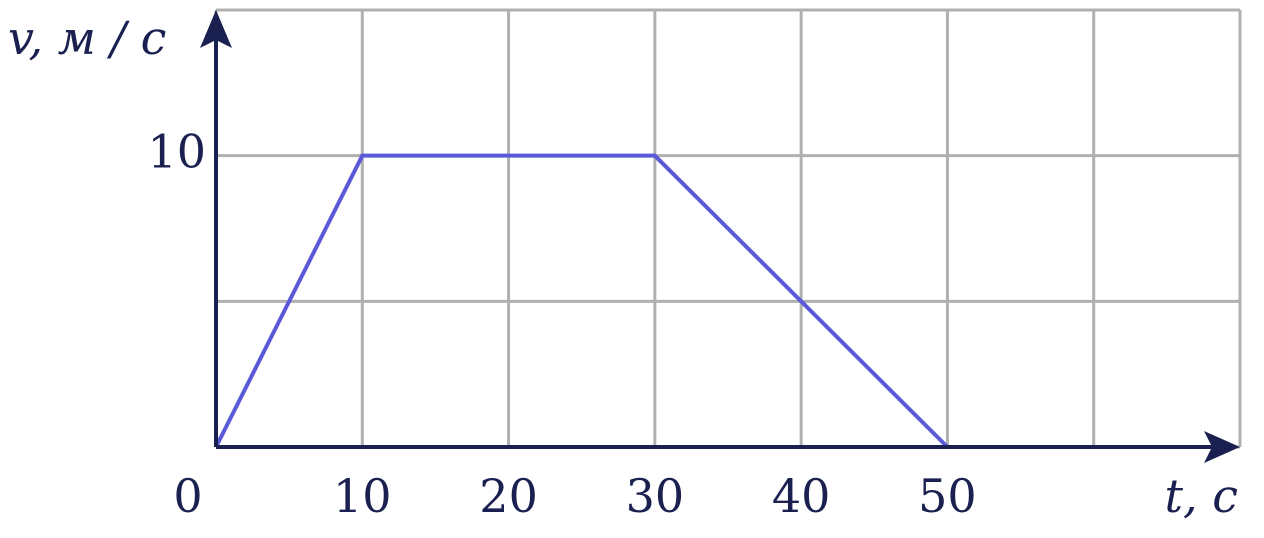  I want to click on x-tick-label: 20, so click(508, 496).